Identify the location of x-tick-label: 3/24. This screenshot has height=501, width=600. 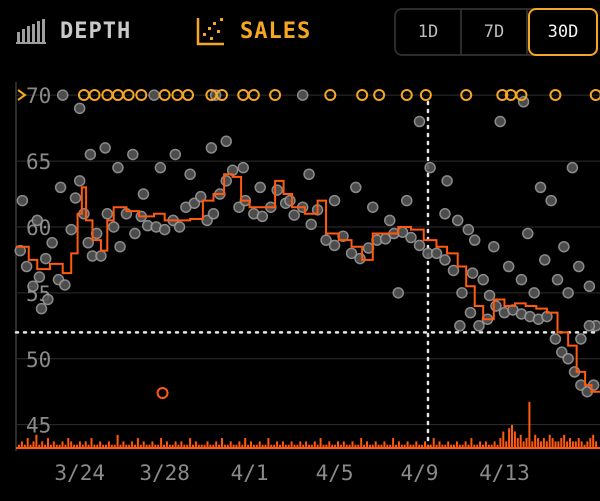
(79, 473).